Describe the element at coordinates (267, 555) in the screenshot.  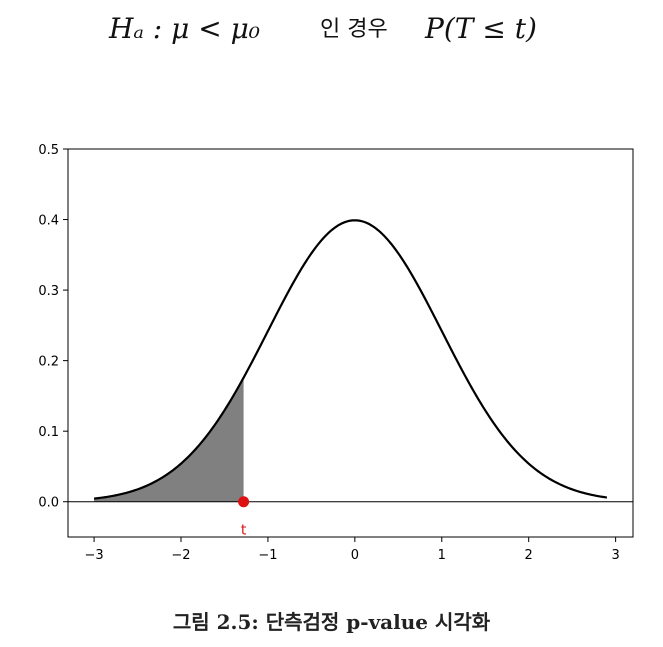
I see `x-tick-label: −1` at that location.